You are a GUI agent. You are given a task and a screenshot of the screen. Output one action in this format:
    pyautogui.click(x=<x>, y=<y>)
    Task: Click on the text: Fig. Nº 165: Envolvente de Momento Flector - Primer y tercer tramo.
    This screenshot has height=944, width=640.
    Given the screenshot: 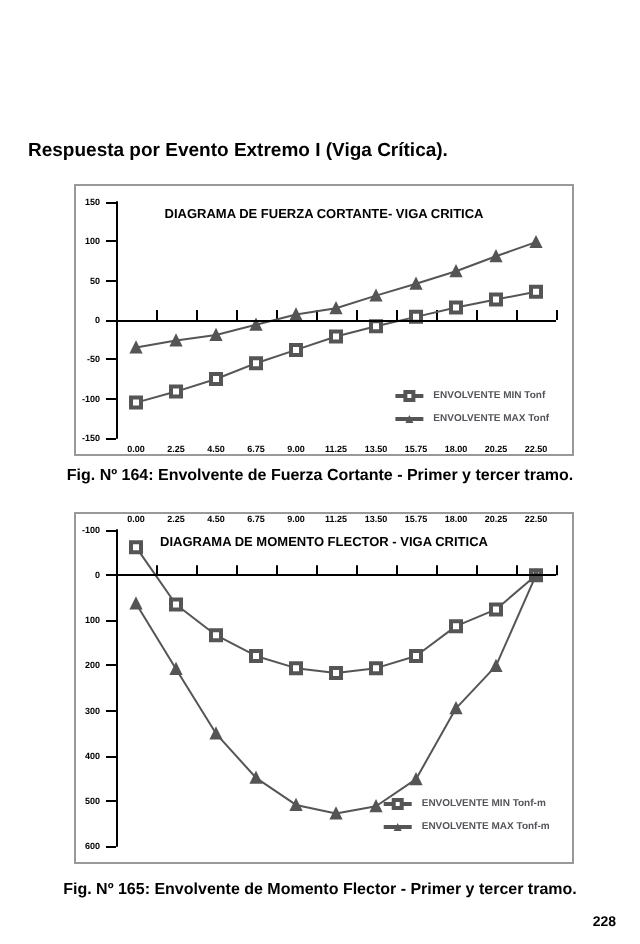 What is the action you would take?
    pyautogui.click(x=320, y=889)
    